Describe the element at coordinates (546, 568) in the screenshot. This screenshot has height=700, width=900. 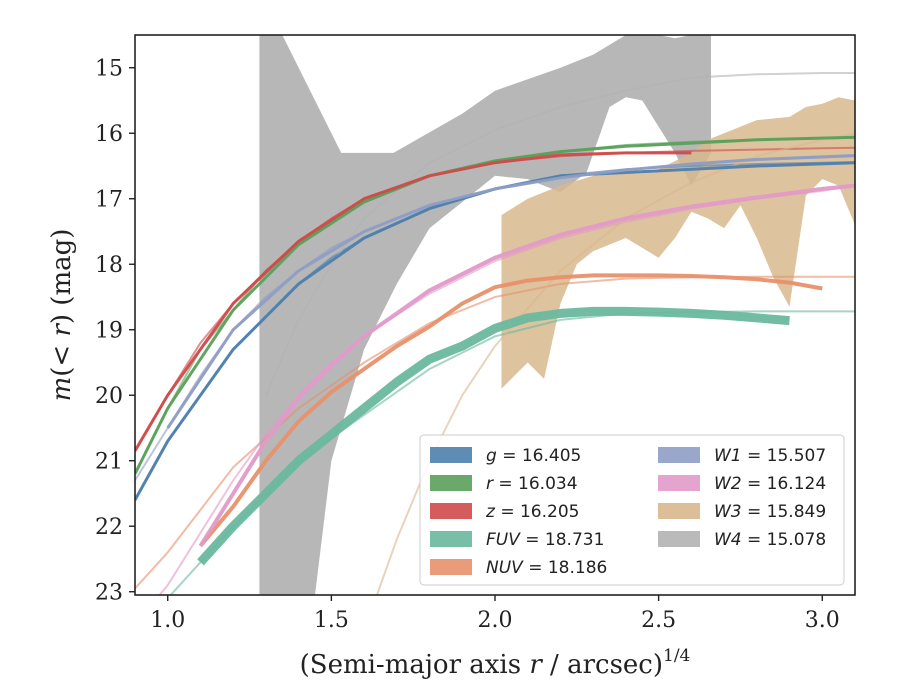
I see `legend-label-nuv: NUV = 18.186` at that location.